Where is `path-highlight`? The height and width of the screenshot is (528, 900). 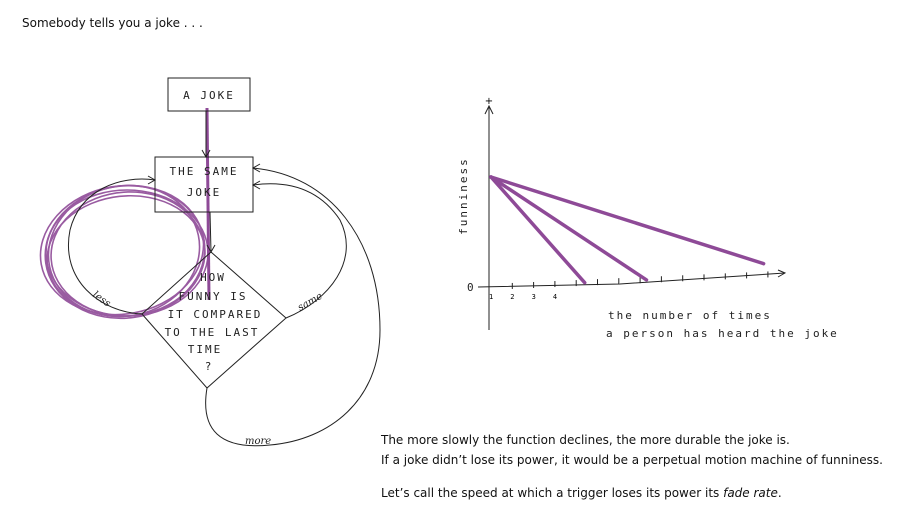
path-highlight is located at coordinates (208, 204).